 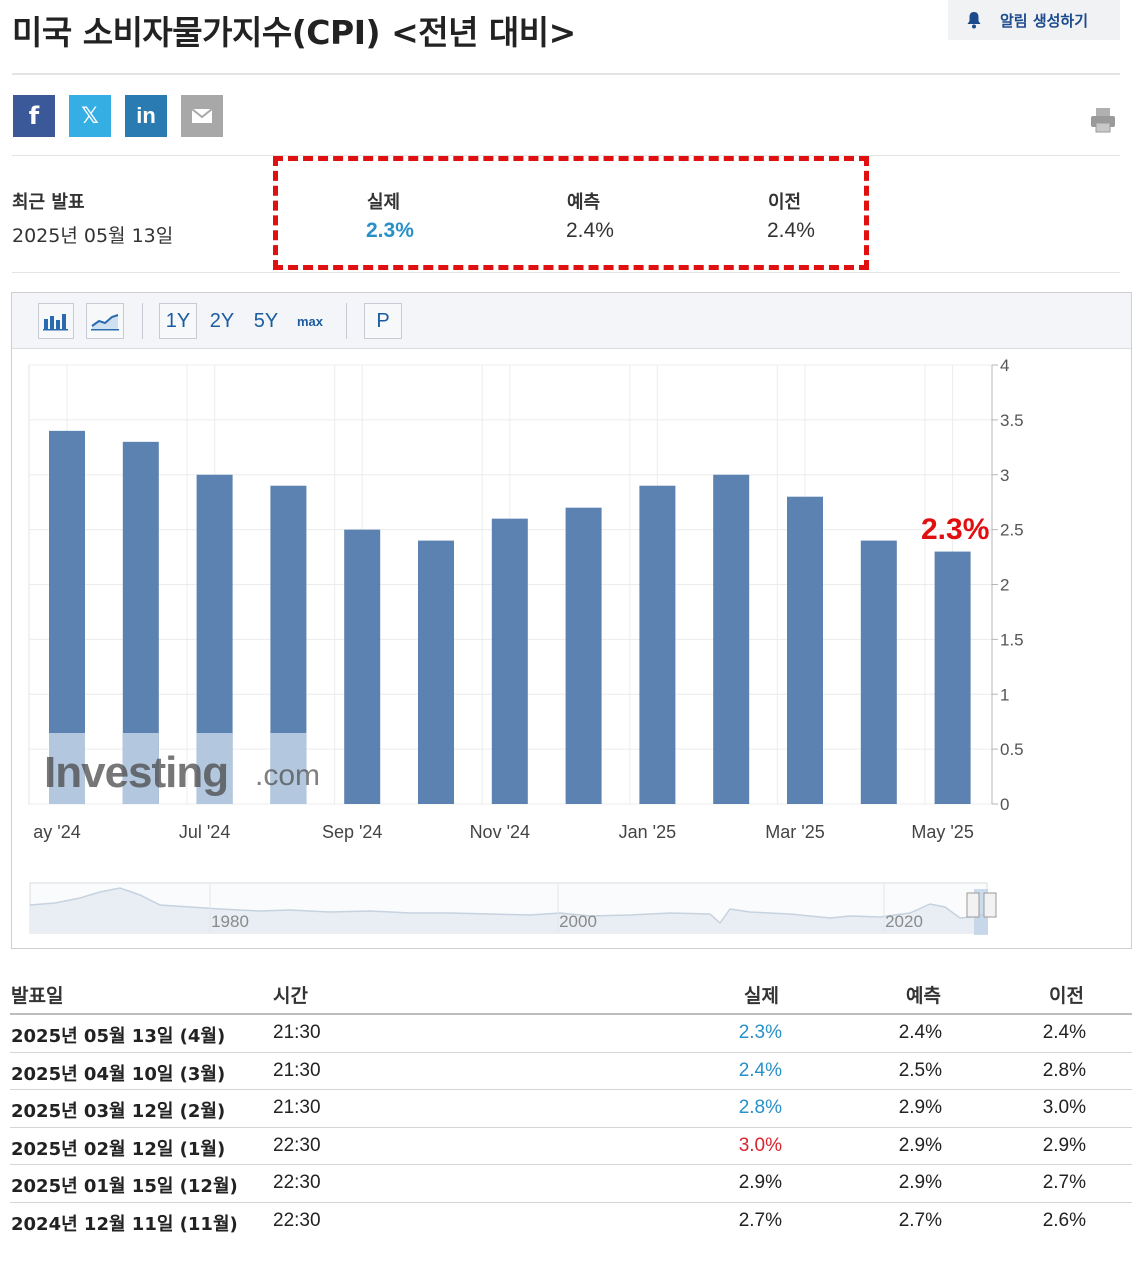 I want to click on table-row: 2025년 01월 15일 (12월) 22:30 2.9% 2.9% 2.7%, so click(x=571, y=1184).